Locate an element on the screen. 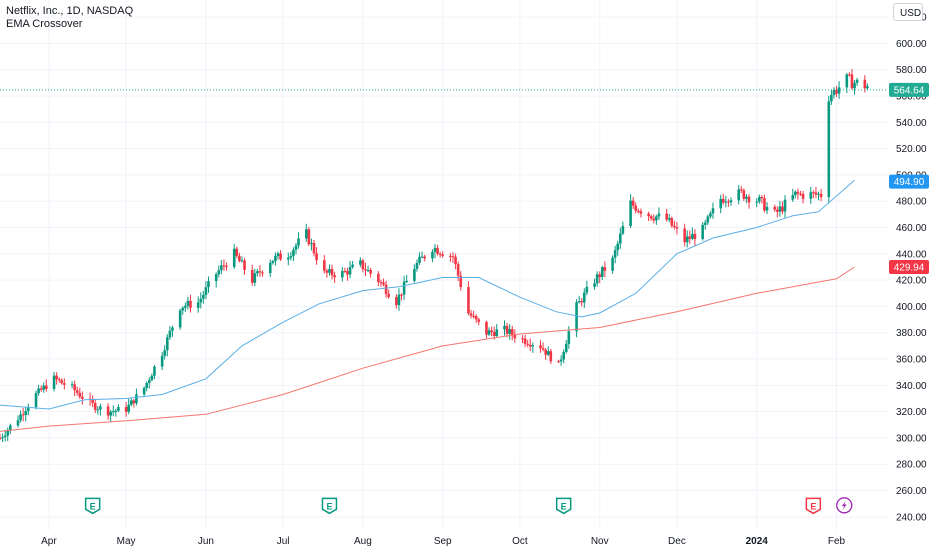 Image resolution: width=932 pixels, height=550 pixels. y-tick-label: 260.00 is located at coordinates (911, 491).